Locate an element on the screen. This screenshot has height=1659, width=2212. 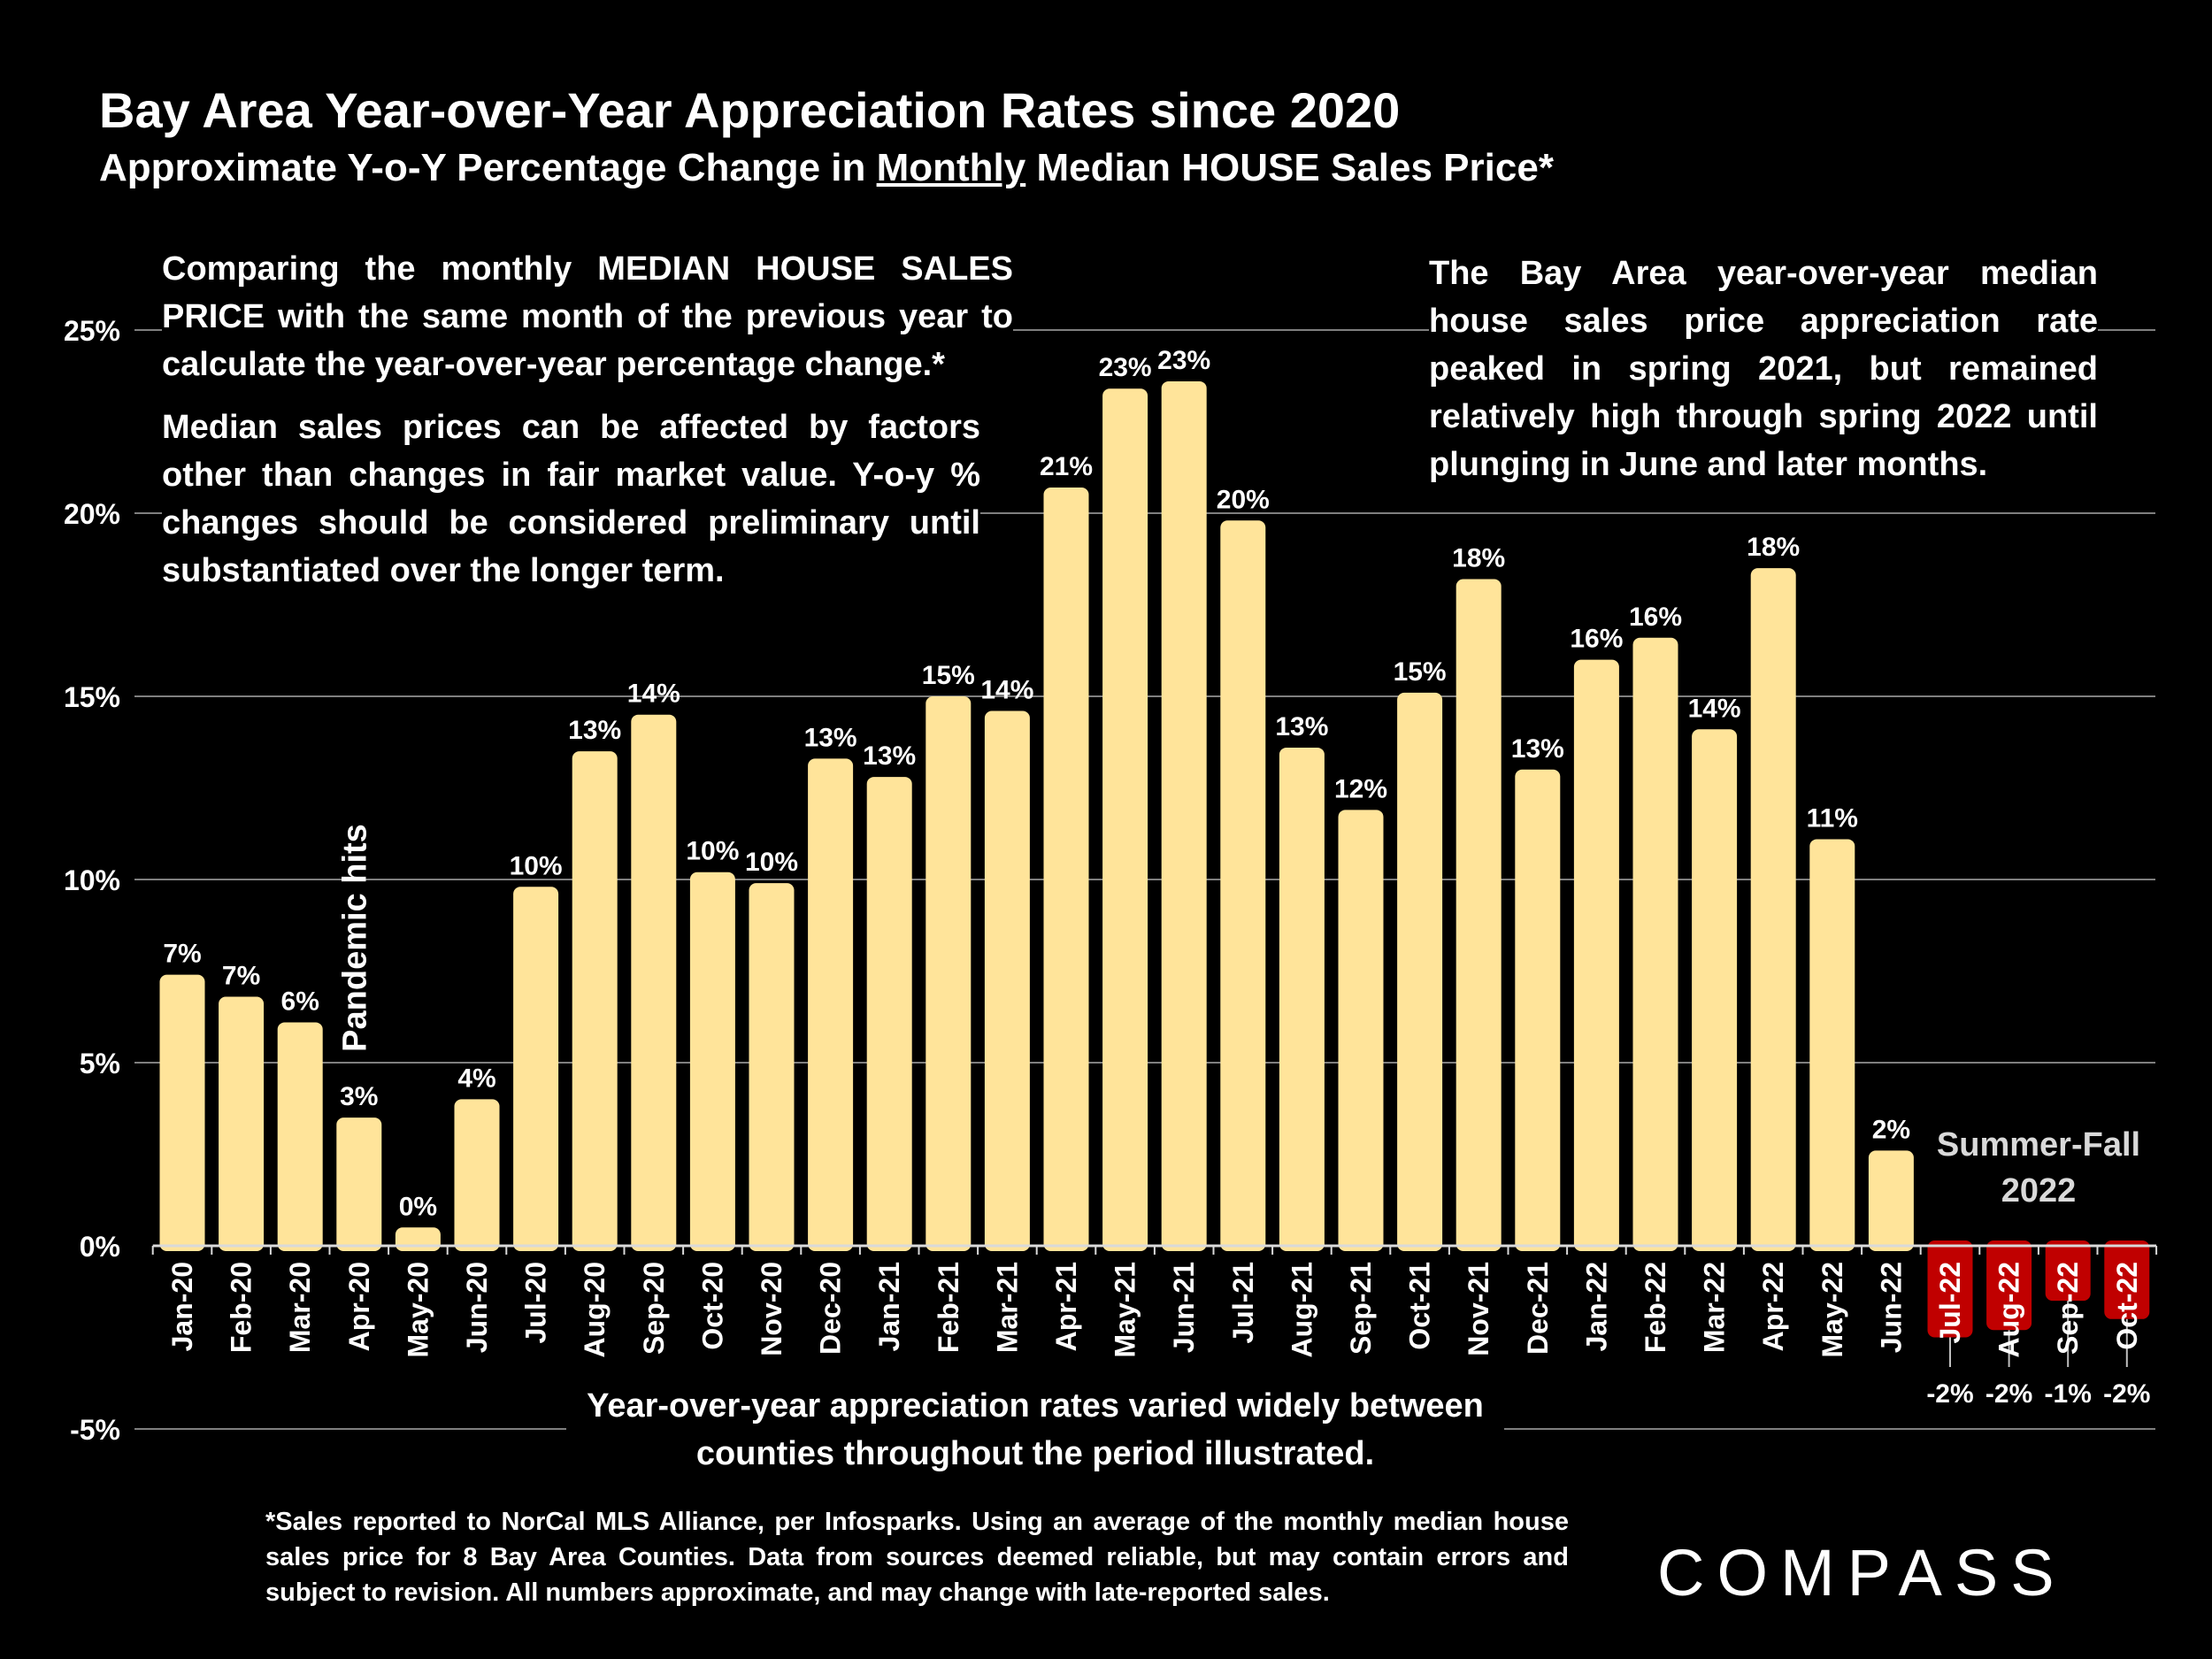
y-tick-label: 25% is located at coordinates (92, 331).